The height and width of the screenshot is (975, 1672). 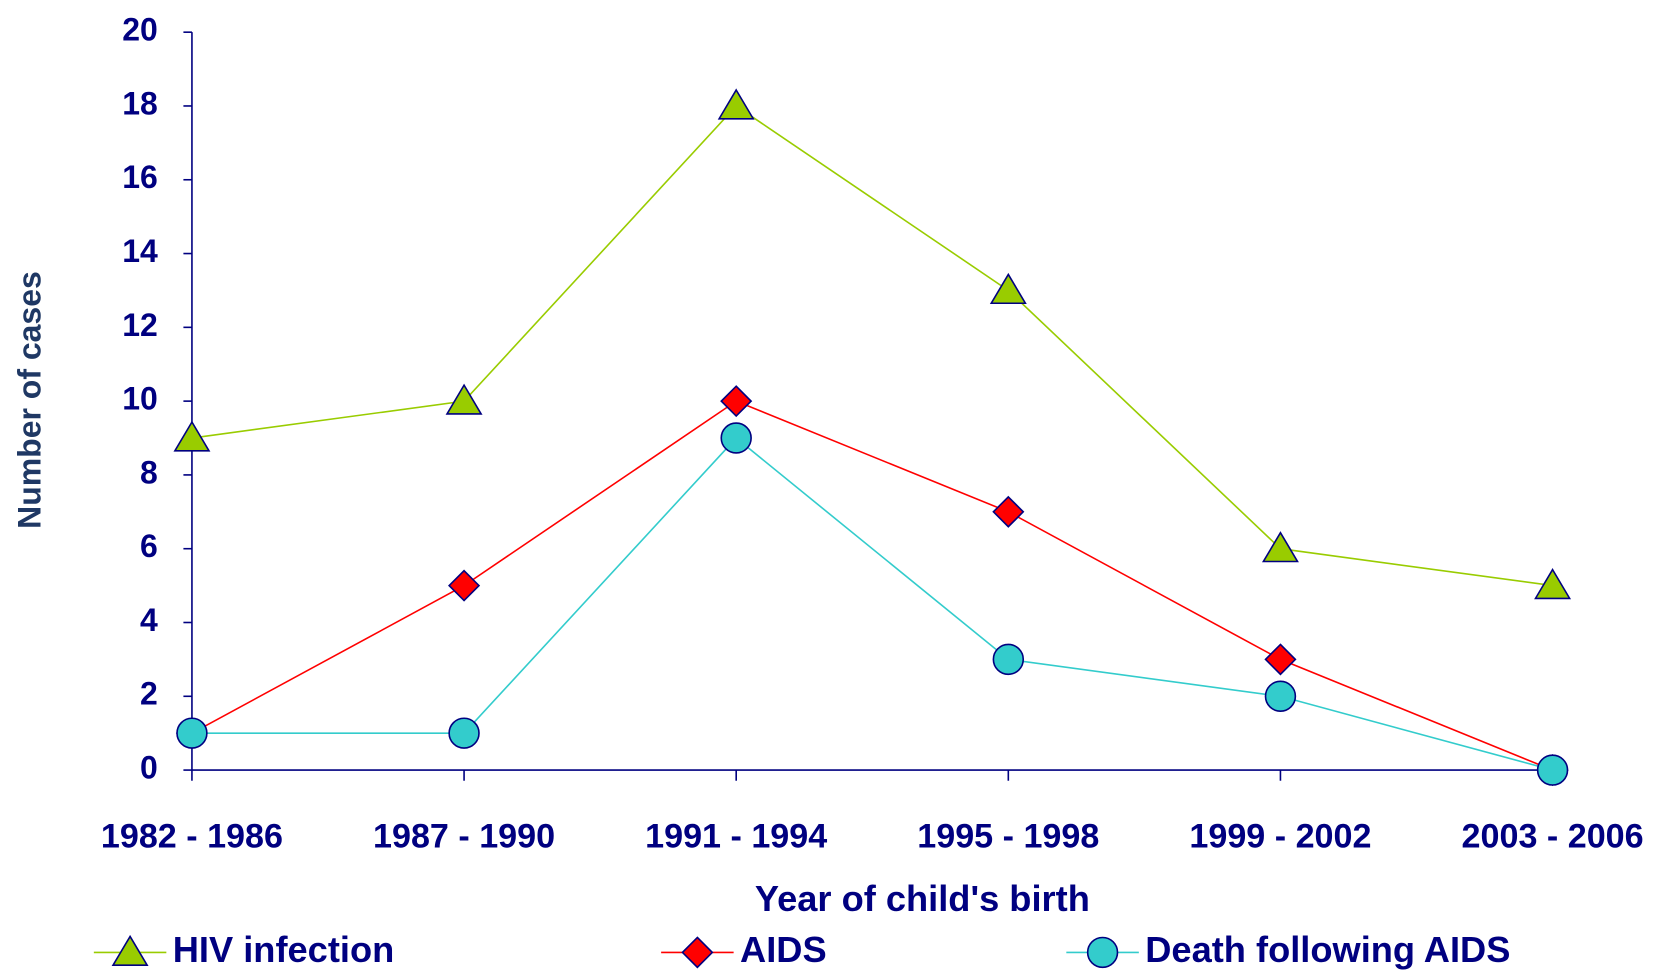 What do you see at coordinates (149, 546) in the screenshot?
I see `y-tick-label: 6` at bounding box center [149, 546].